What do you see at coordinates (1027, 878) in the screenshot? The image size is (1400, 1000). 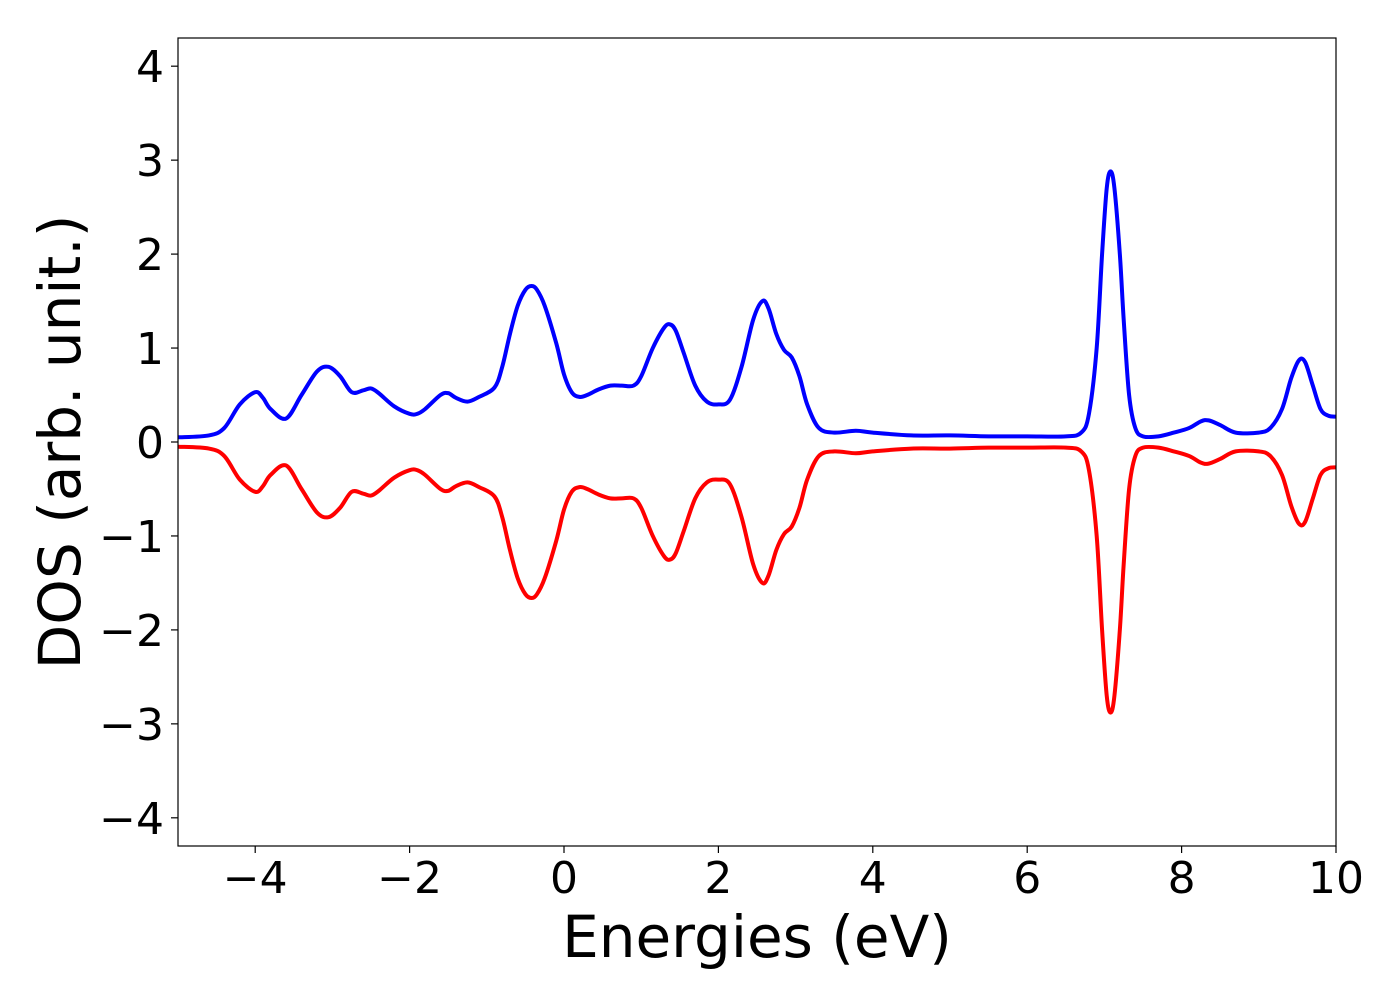 I see `x-tick-label: 6` at bounding box center [1027, 878].